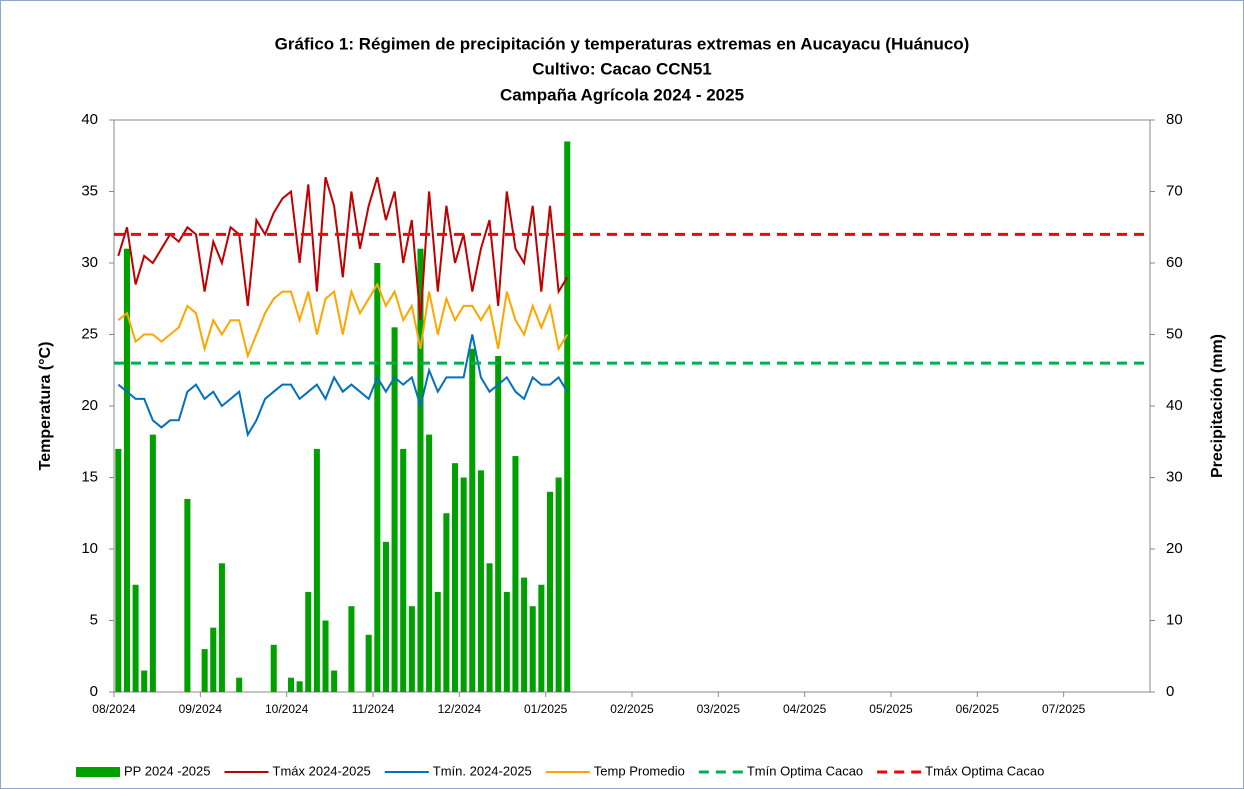  I want to click on x-tick-label: 02/2025, so click(632, 709).